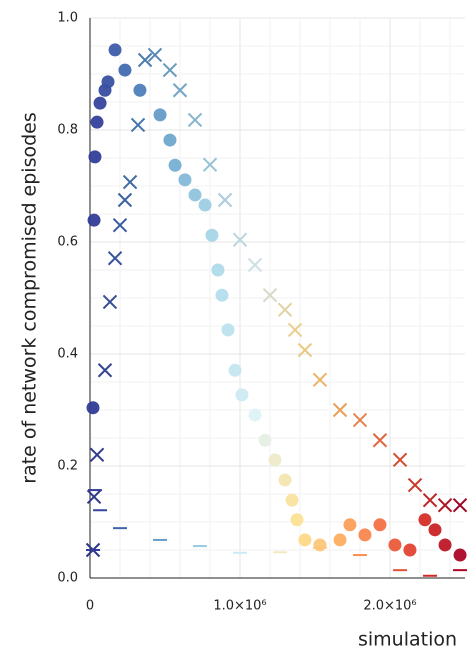 The image size is (467, 657). I want to click on x-tick-label: 2.0×10⁶, so click(389, 606).